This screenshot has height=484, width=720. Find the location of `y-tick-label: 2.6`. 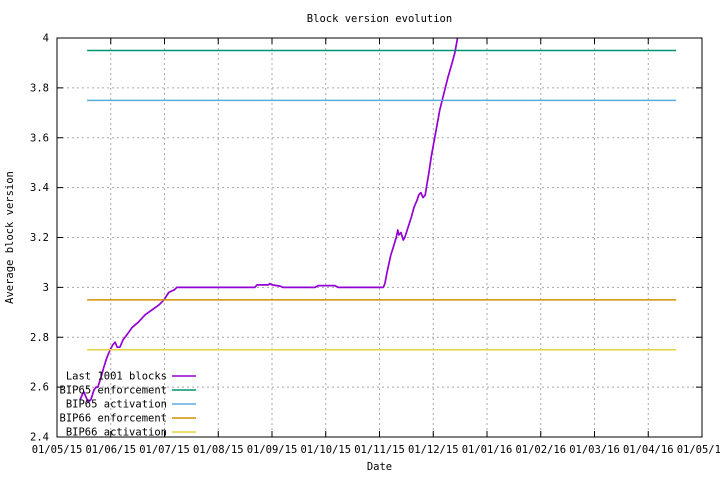

y-tick-label: 2.6 is located at coordinates (39, 388).